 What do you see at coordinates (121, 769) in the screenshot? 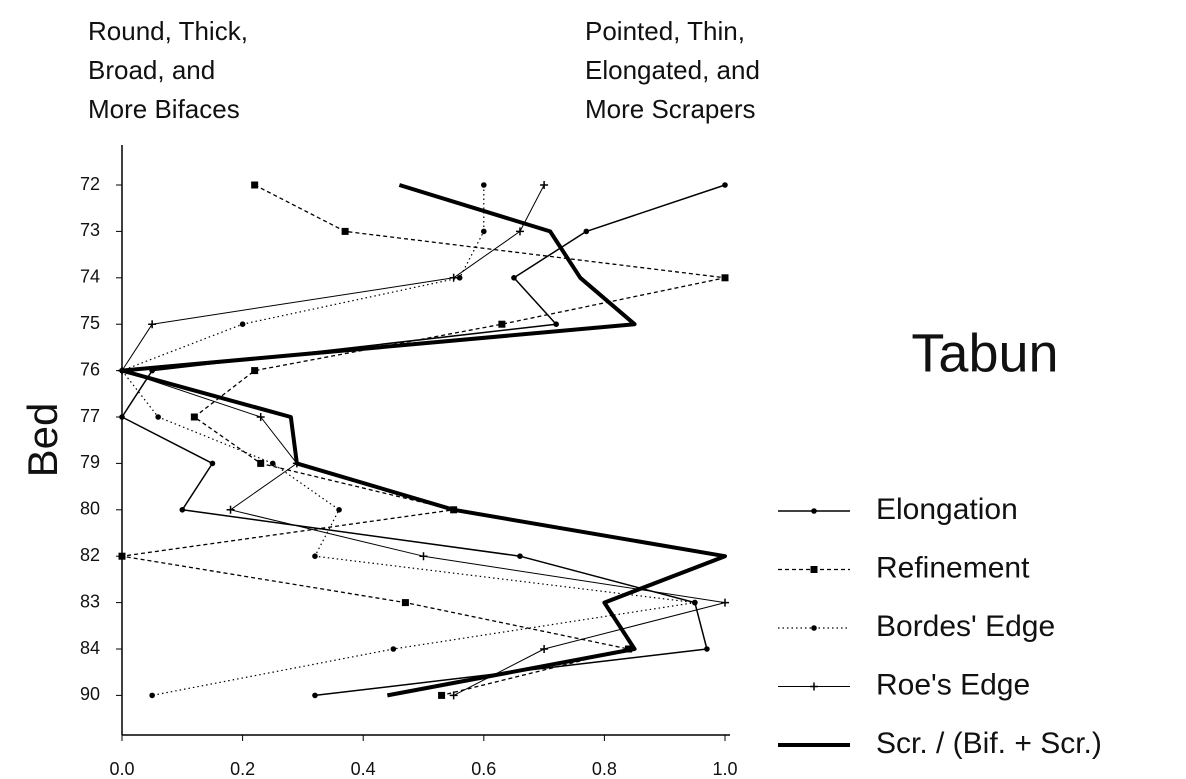
I see `x-tick-label: 0.0` at bounding box center [121, 769].